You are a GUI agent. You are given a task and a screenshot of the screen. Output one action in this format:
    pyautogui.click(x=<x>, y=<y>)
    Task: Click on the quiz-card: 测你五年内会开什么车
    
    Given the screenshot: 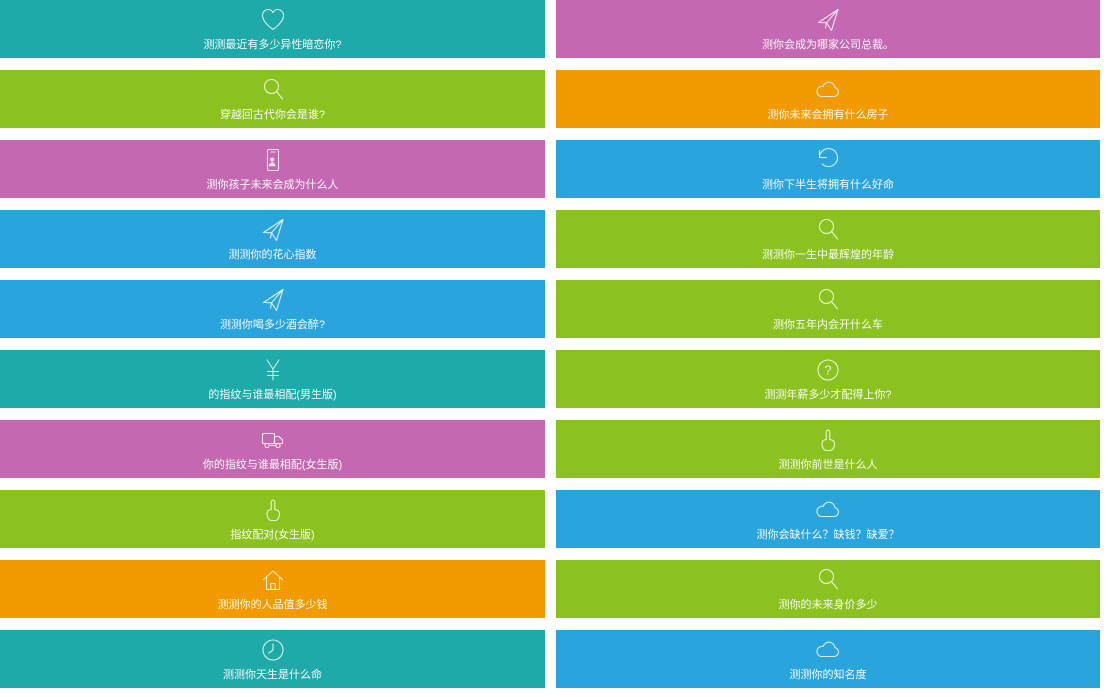 What is the action you would take?
    pyautogui.click(x=828, y=309)
    